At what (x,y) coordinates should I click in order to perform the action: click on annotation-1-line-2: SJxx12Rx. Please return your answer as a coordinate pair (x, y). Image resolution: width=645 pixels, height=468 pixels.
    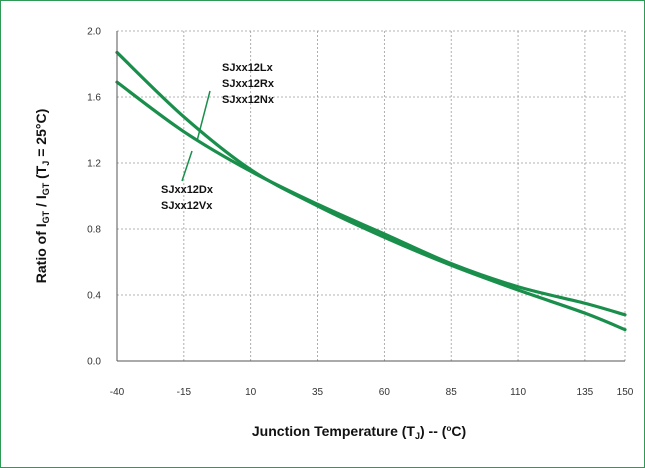
    Looking at the image, I should click on (248, 84).